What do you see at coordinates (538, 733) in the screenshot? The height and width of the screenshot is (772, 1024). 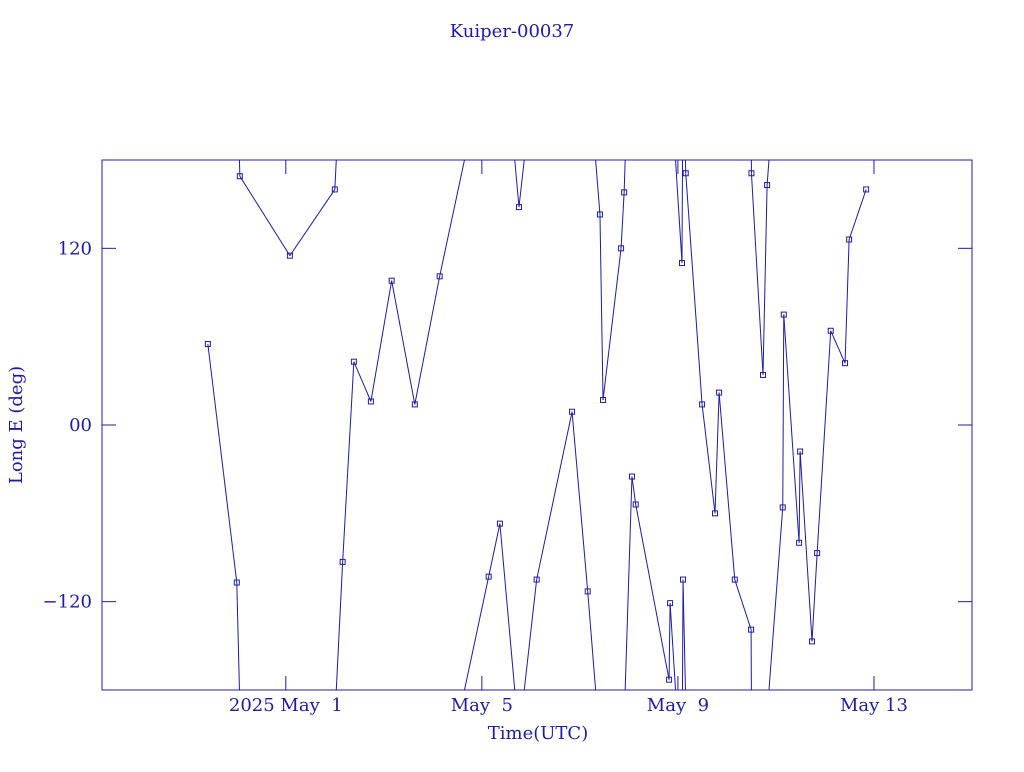 I see `x-axis-label: Time(UTC)` at bounding box center [538, 733].